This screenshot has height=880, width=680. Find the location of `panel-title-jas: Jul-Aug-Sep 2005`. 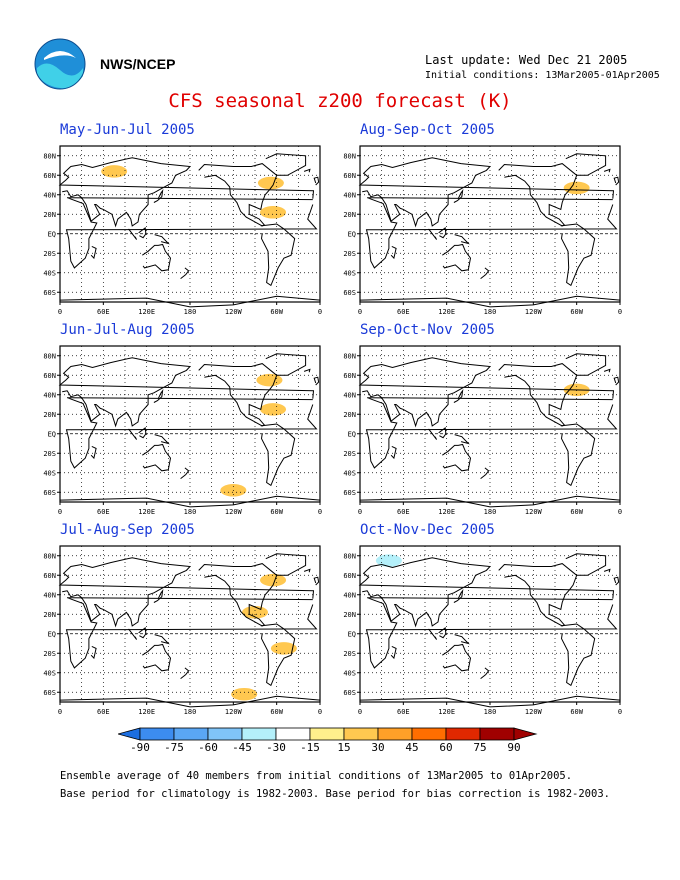

panel-title-jas: Jul-Aug-Sep 2005 is located at coordinates (127, 530).